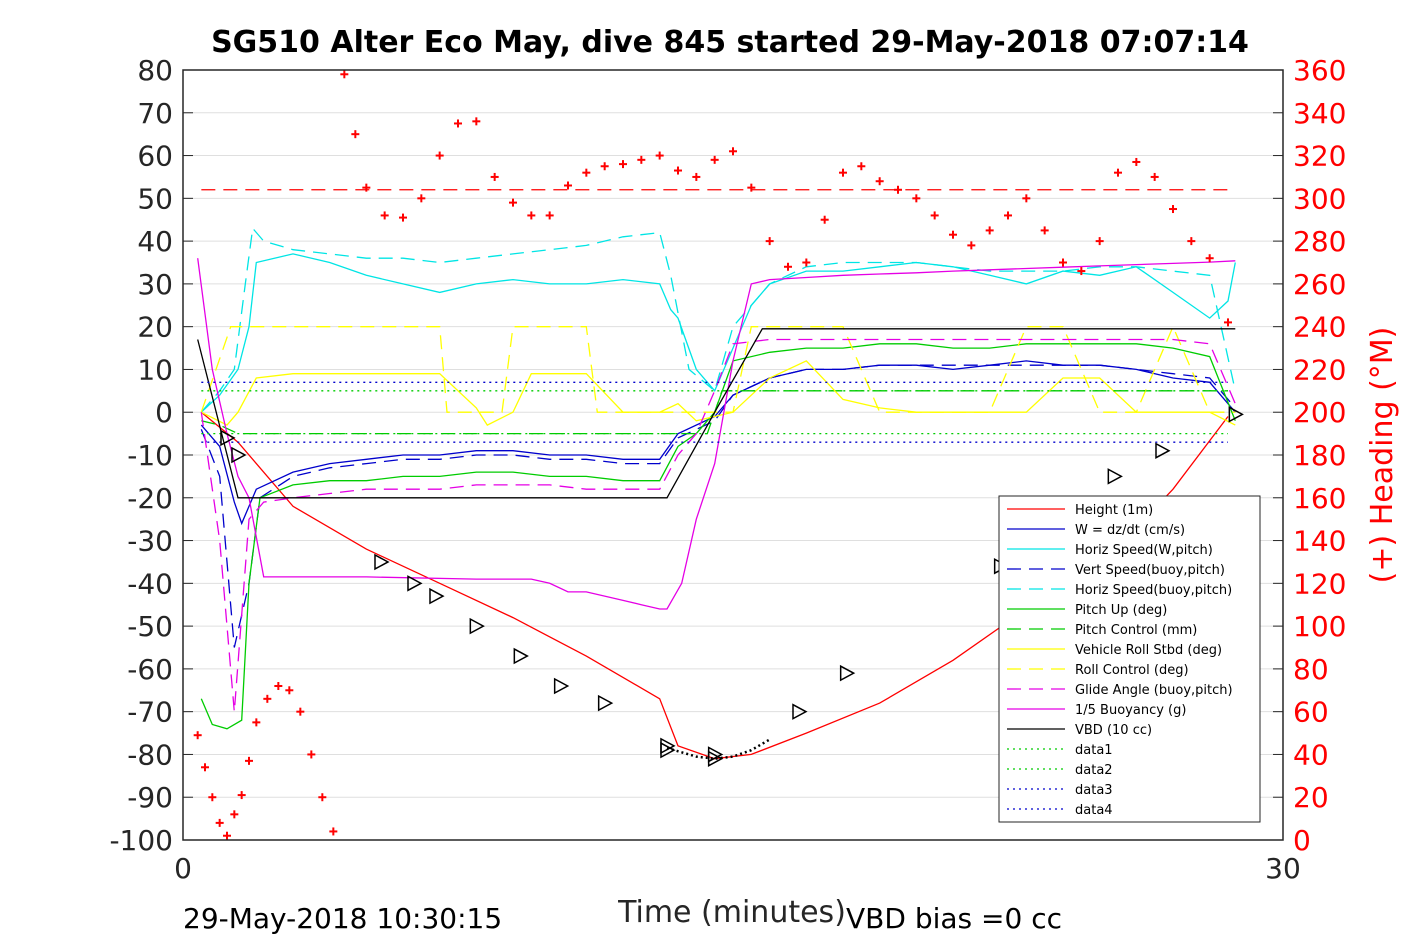  What do you see at coordinates (1130, 530) in the screenshot?
I see `legend-label: W = dz/dt (cm/s)` at bounding box center [1130, 530].